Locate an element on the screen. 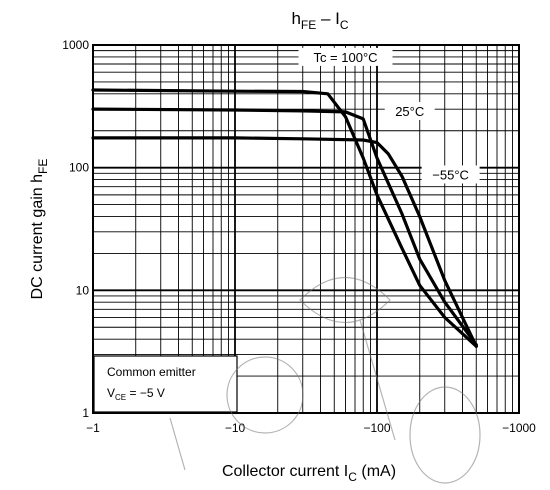 This screenshot has height=490, width=550. series-label: Tc = 100°C is located at coordinates (345, 57).